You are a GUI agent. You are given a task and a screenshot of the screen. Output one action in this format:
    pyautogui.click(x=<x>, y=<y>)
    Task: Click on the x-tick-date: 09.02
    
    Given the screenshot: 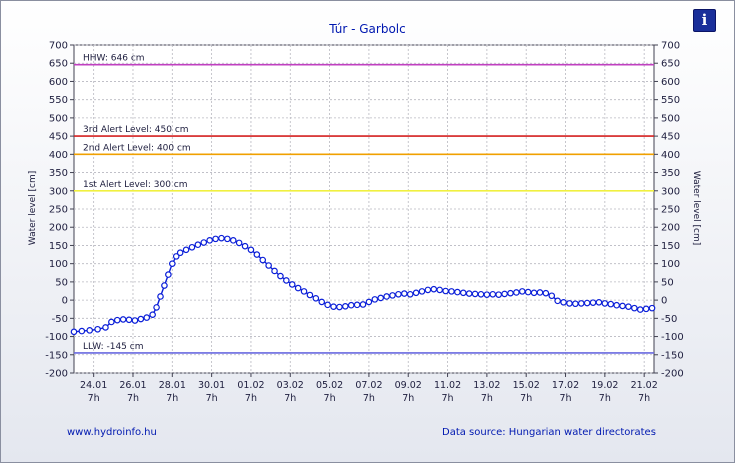 What is the action you would take?
    pyautogui.click(x=408, y=385)
    